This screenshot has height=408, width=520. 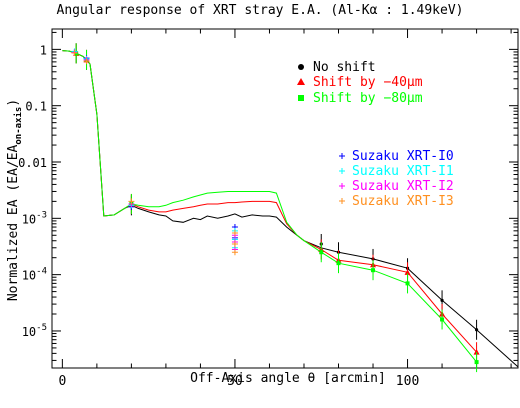 What do you see at coordinates (34, 218) in the screenshot?
I see `y-tick-label: 10⁻³` at bounding box center [34, 218].